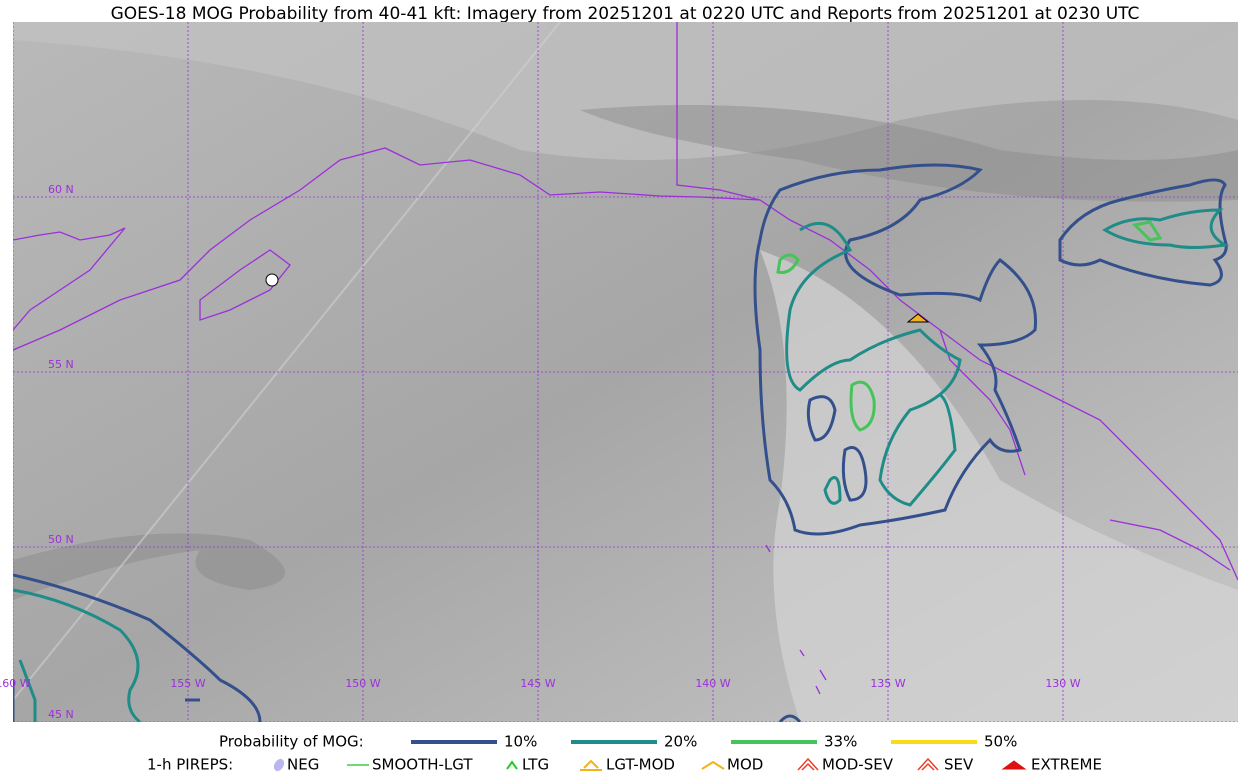 The width and height of the screenshot is (1250, 782). What do you see at coordinates (745, 765) in the screenshot?
I see `legend-label: MOD` at bounding box center [745, 765].